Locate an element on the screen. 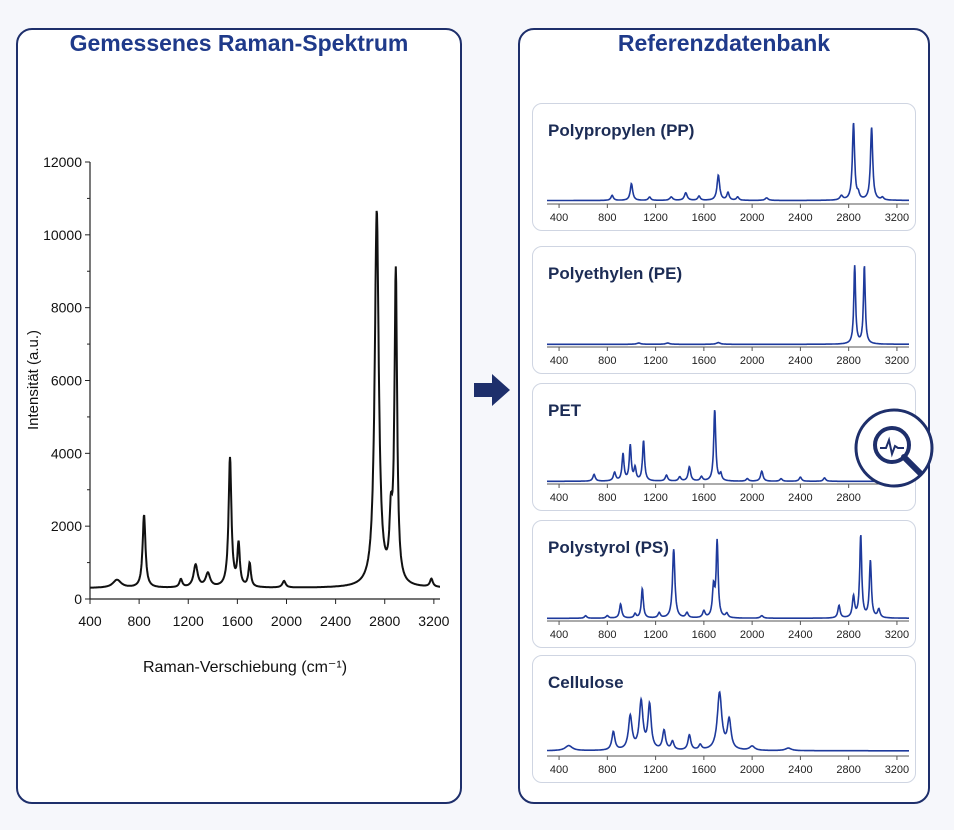 The image size is (954, 830). reference-title-cellulose: Cellulose is located at coordinates (586, 682).